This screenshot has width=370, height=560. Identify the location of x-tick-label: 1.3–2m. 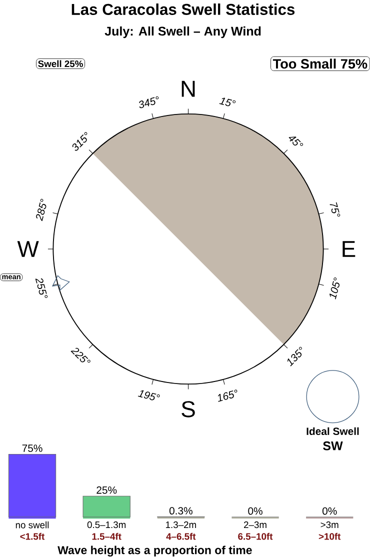
(181, 524).